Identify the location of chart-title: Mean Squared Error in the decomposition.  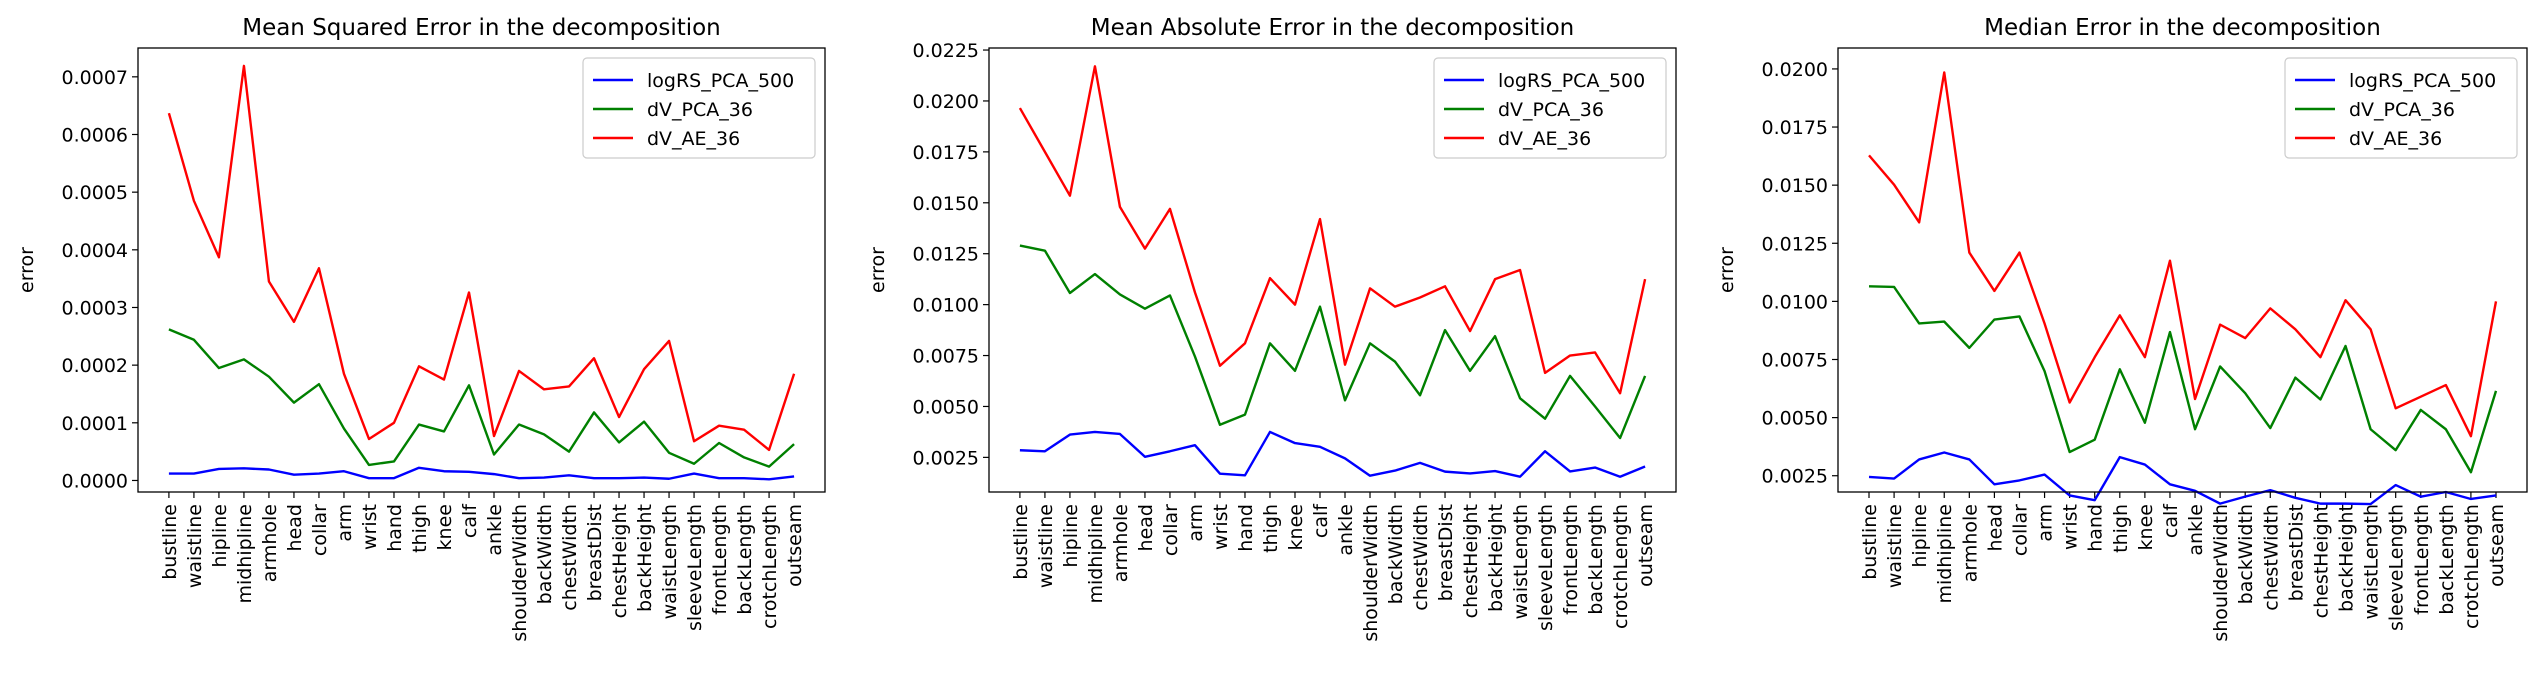
(481, 28).